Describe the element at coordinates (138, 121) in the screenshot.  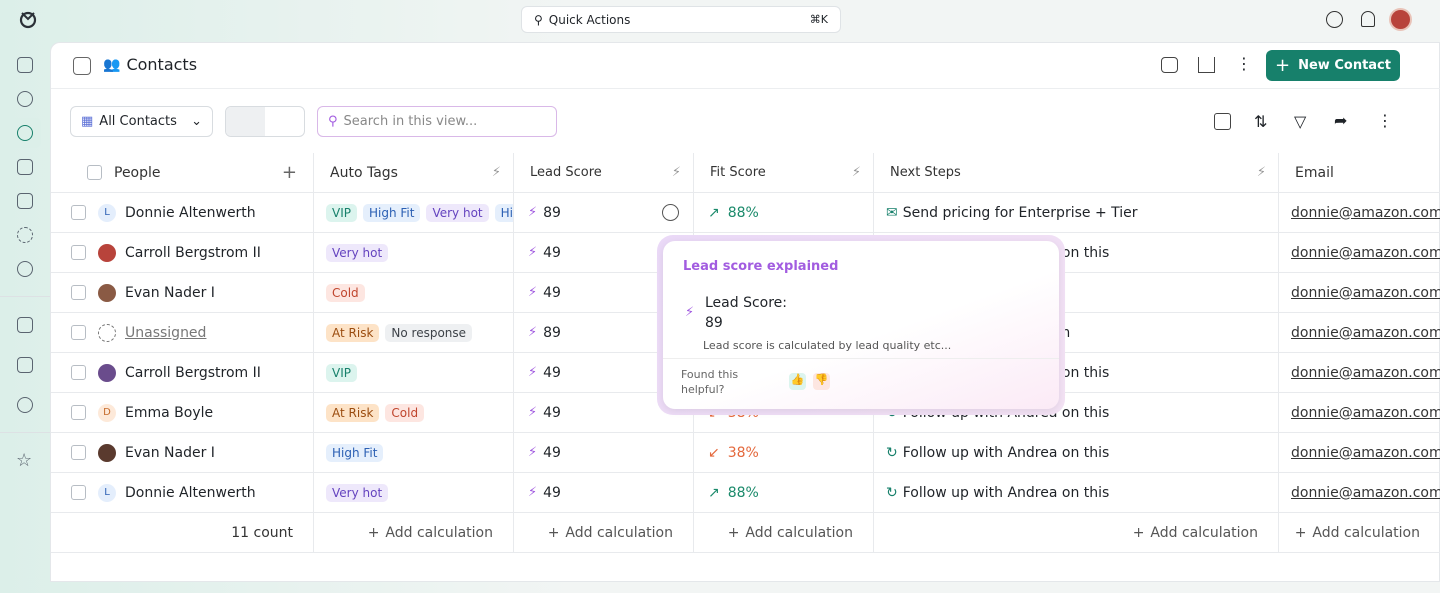
I see `view-text: All Contacts` at that location.